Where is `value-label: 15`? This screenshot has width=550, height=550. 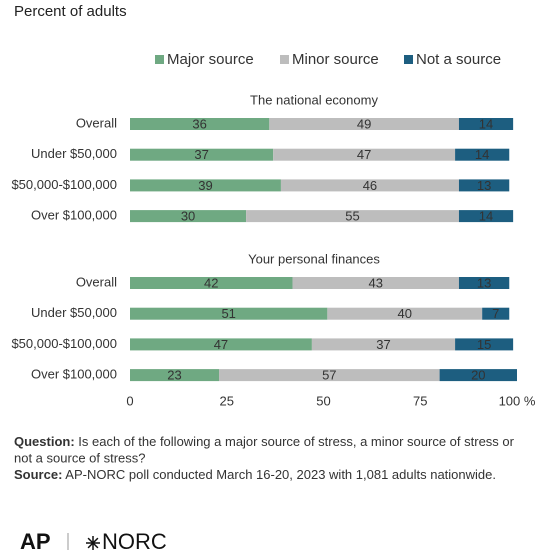 value-label: 15 is located at coordinates (484, 344).